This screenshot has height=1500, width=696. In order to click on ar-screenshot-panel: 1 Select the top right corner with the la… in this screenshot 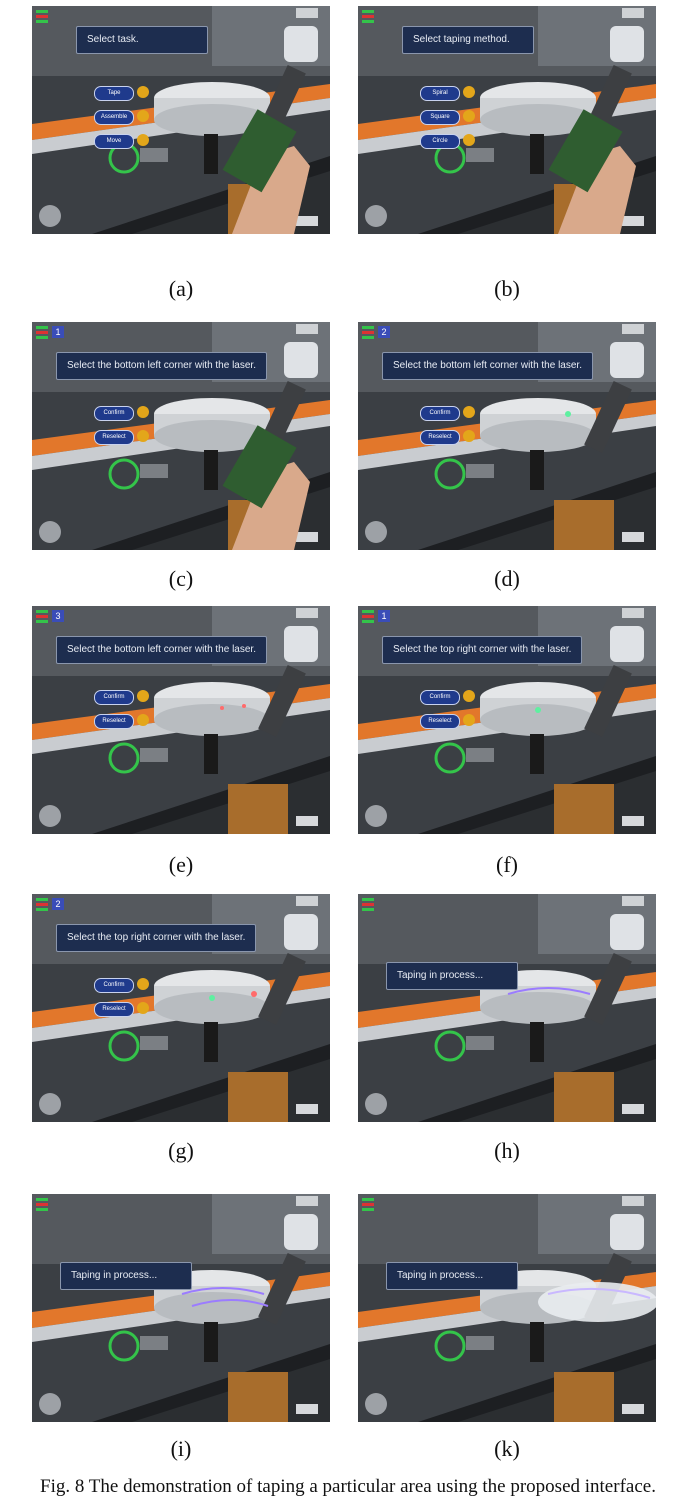, I will do `click(507, 720)`.